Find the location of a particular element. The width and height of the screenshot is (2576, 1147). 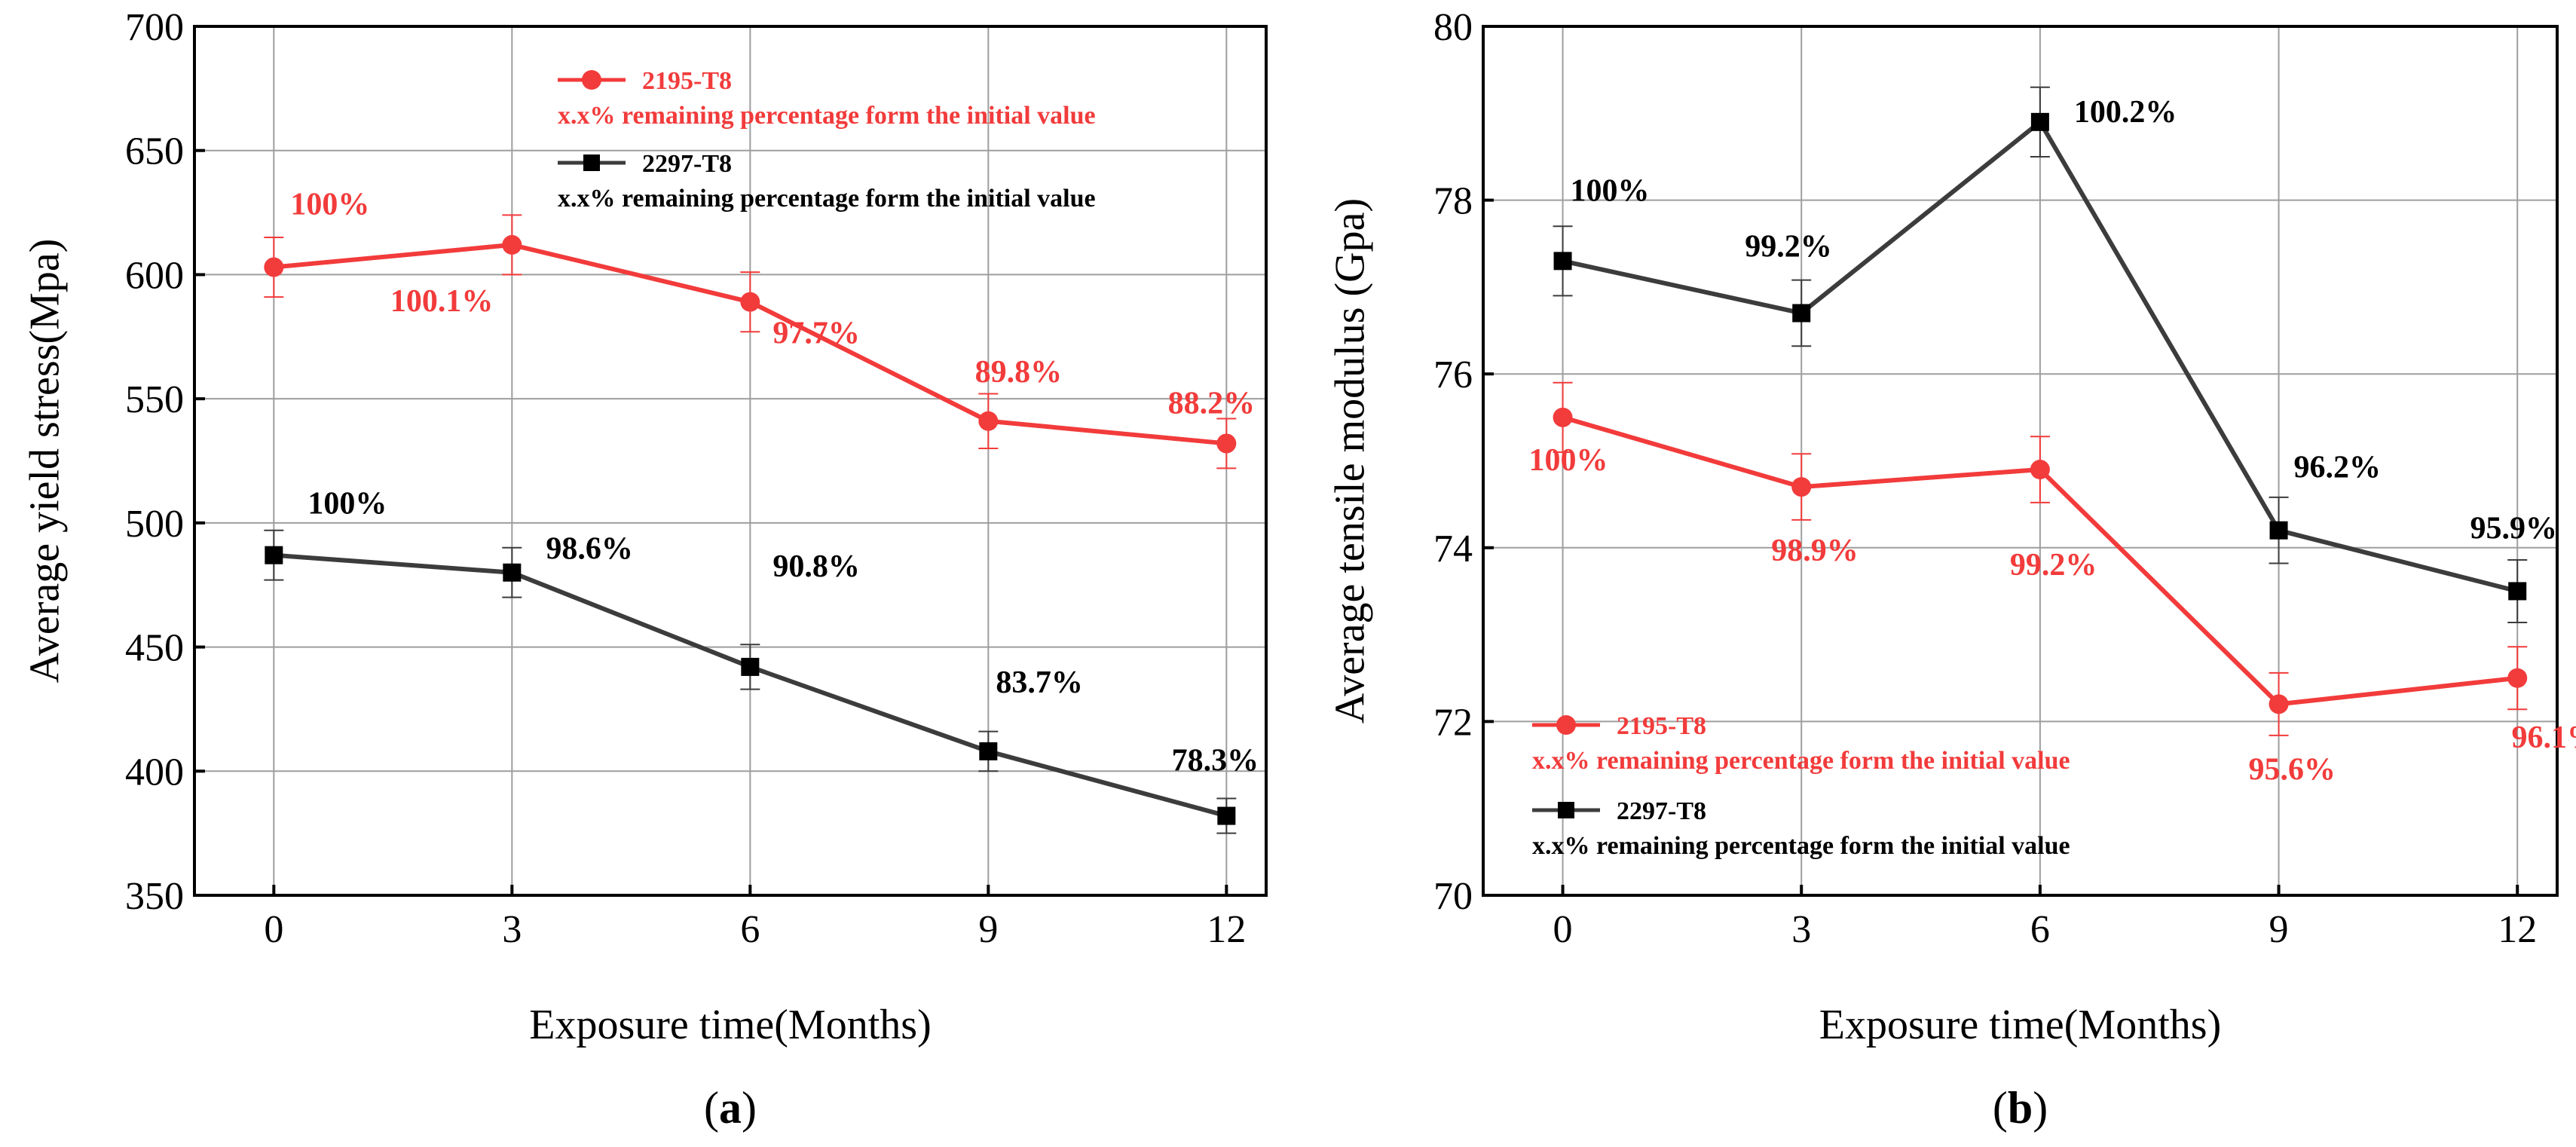

y-tick-label: 74 is located at coordinates (1453, 549).